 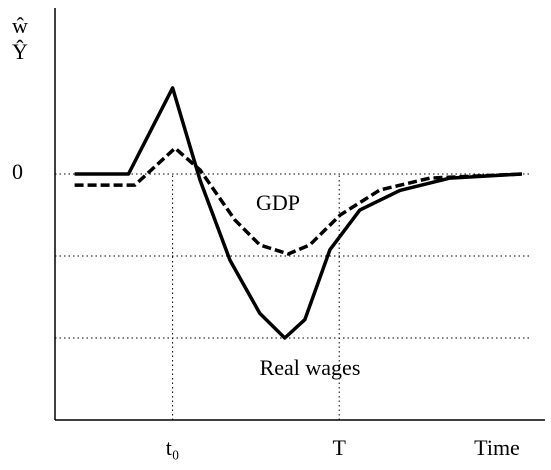 I want to click on x-label: Time, so click(x=497, y=447).